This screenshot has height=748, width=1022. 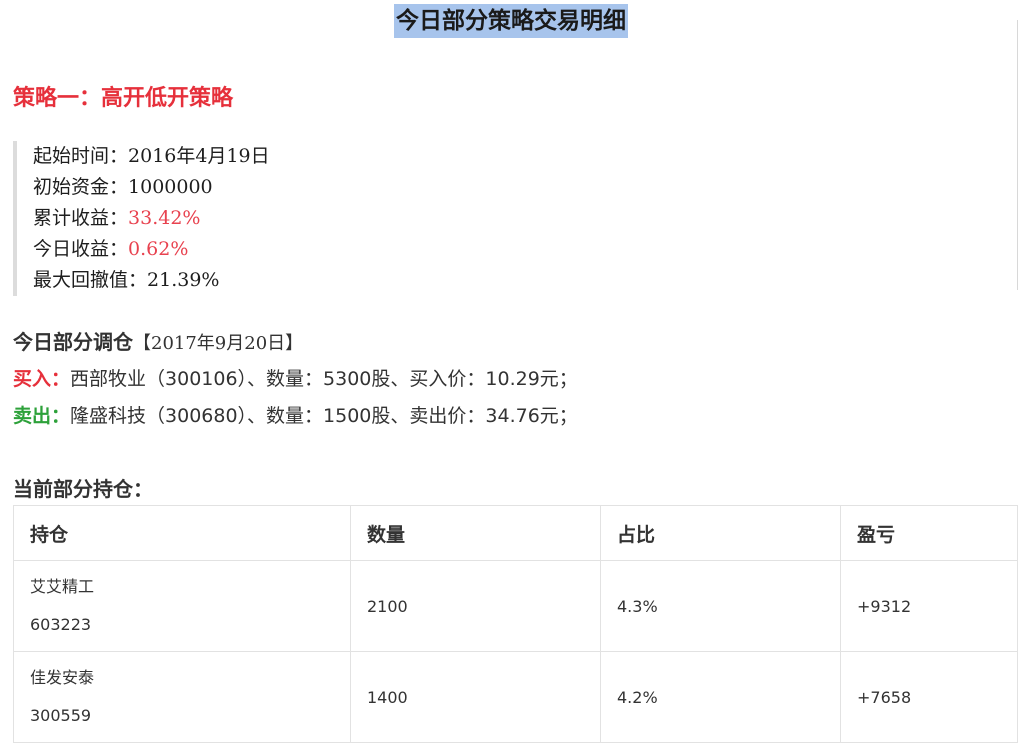 What do you see at coordinates (123, 98) in the screenshot?
I see `strategy-heading: 策略一：高开低开策略` at bounding box center [123, 98].